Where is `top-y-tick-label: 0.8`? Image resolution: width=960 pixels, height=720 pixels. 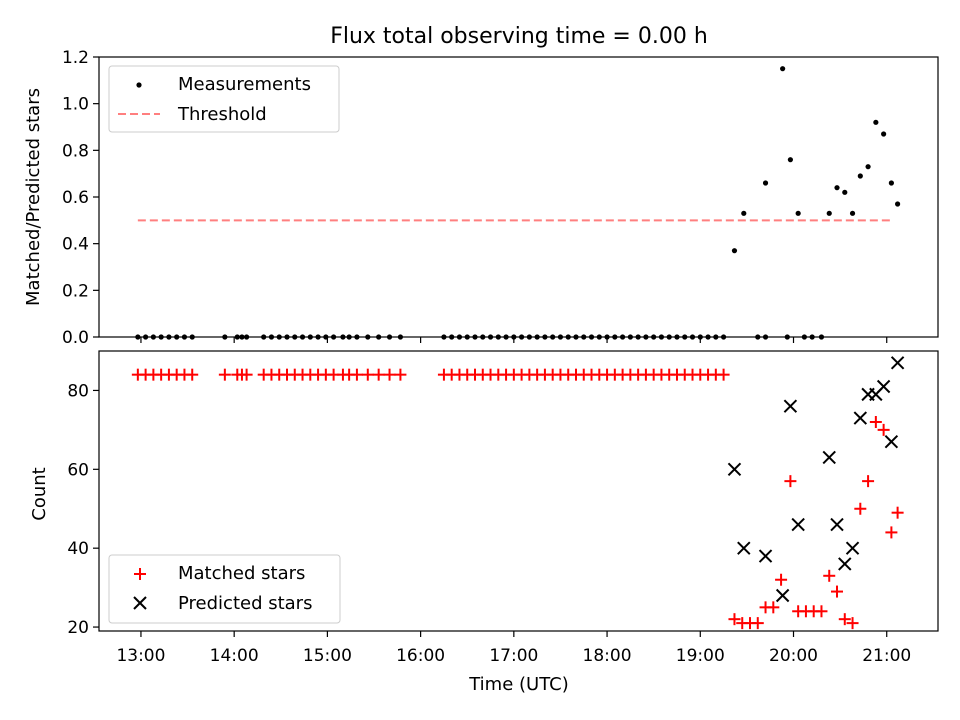 top-y-tick-label: 0.8 is located at coordinates (75, 151).